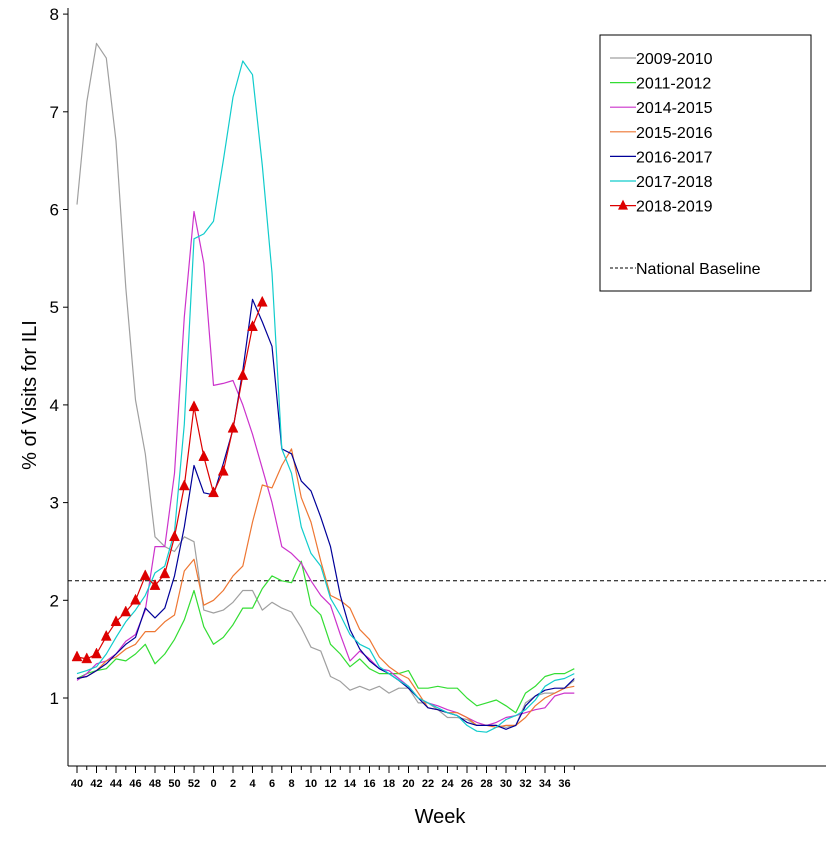 This screenshot has width=840, height=845. Describe the element at coordinates (564, 784) in the screenshot. I see `x-tick-label: 36` at that location.